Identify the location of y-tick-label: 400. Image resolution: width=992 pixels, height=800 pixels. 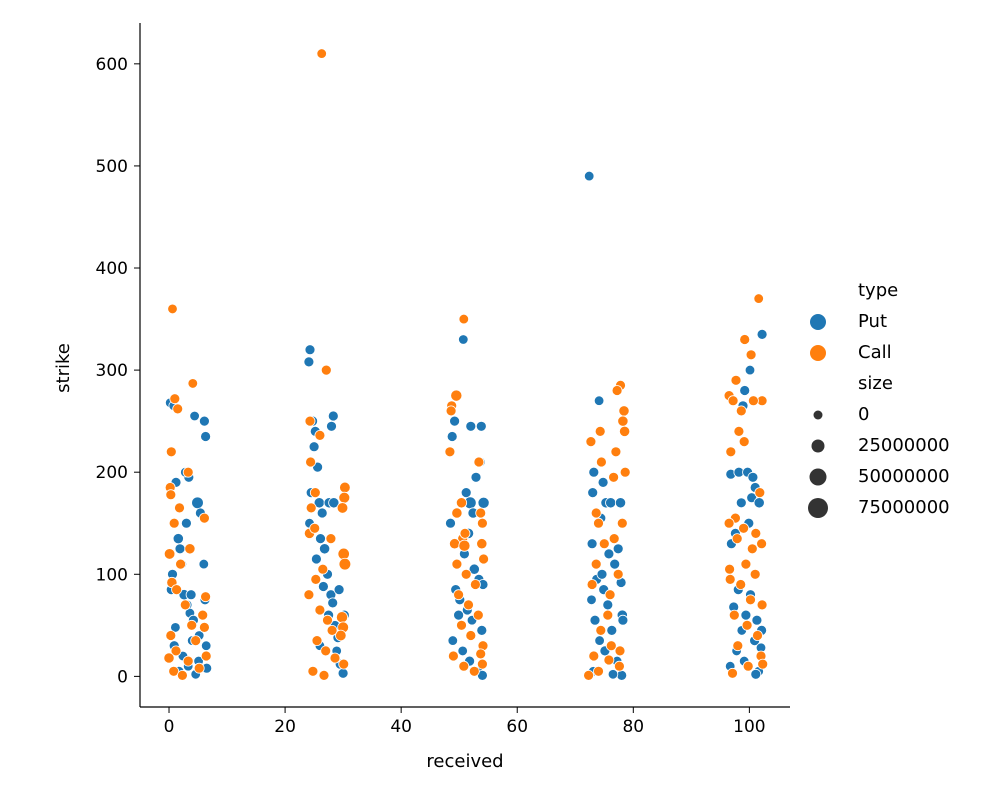
(112, 269).